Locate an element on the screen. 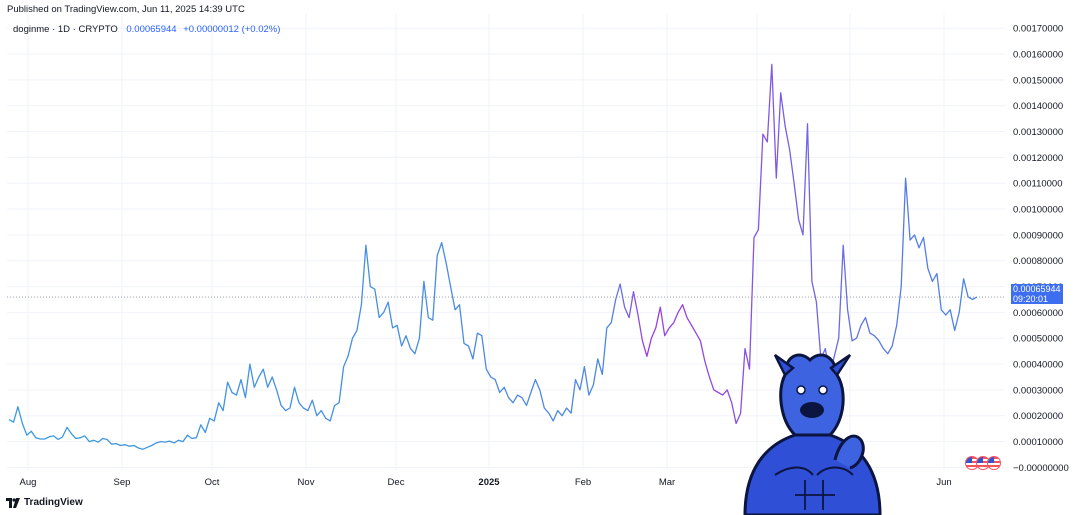  y-tick-label: 0.00160000 is located at coordinates (1038, 55).